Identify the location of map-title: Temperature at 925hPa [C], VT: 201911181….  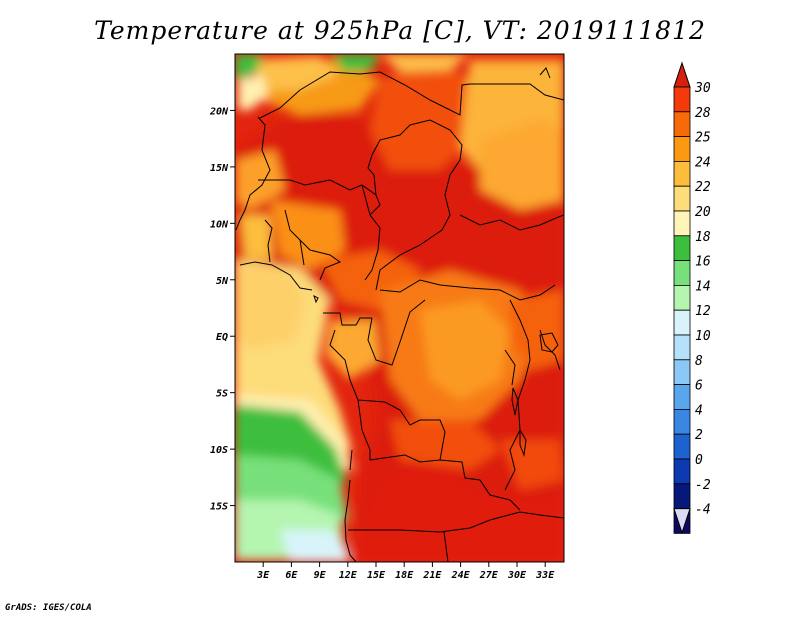
(400, 30).